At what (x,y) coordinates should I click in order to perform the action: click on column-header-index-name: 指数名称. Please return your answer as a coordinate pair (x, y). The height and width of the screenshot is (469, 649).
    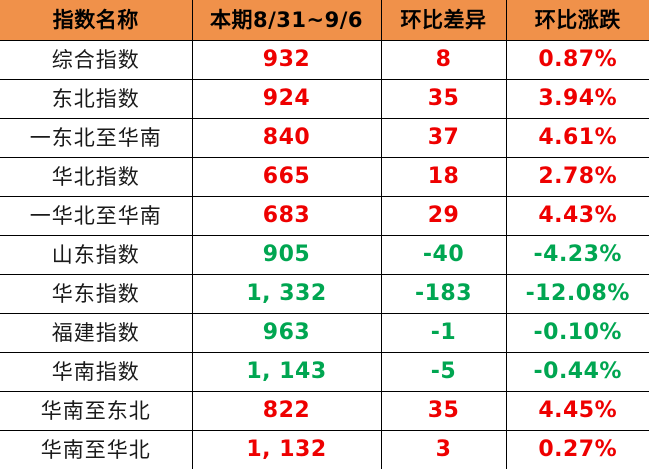
    Looking at the image, I should click on (96, 20).